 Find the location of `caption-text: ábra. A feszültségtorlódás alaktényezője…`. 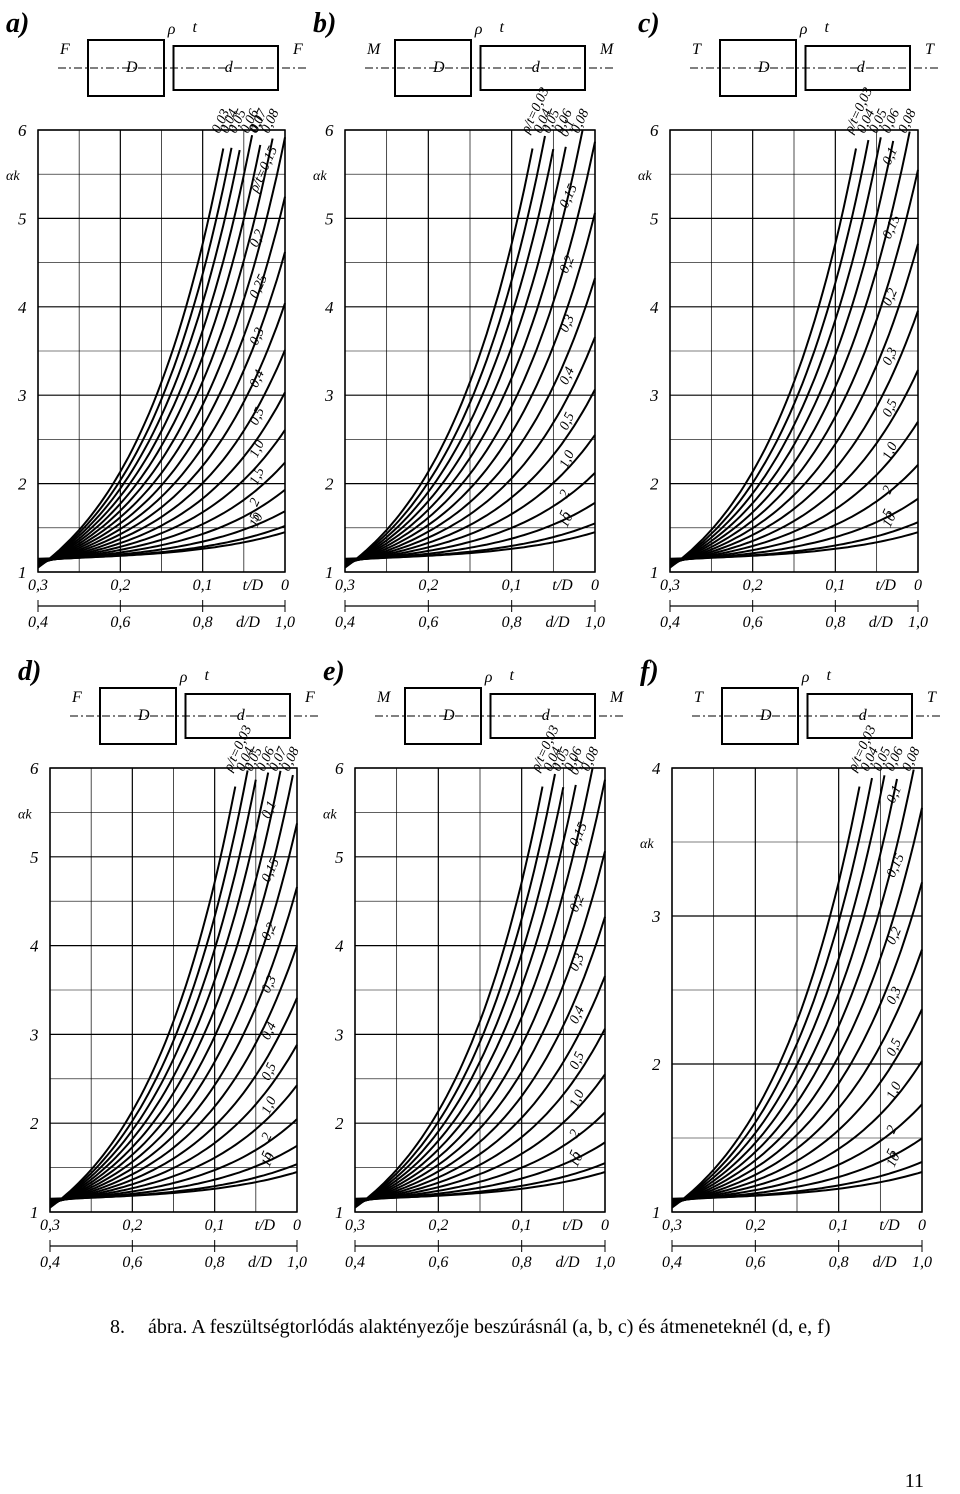

caption-text: ábra. A feszültségtorlódás alaktényezője… is located at coordinates (489, 1327).